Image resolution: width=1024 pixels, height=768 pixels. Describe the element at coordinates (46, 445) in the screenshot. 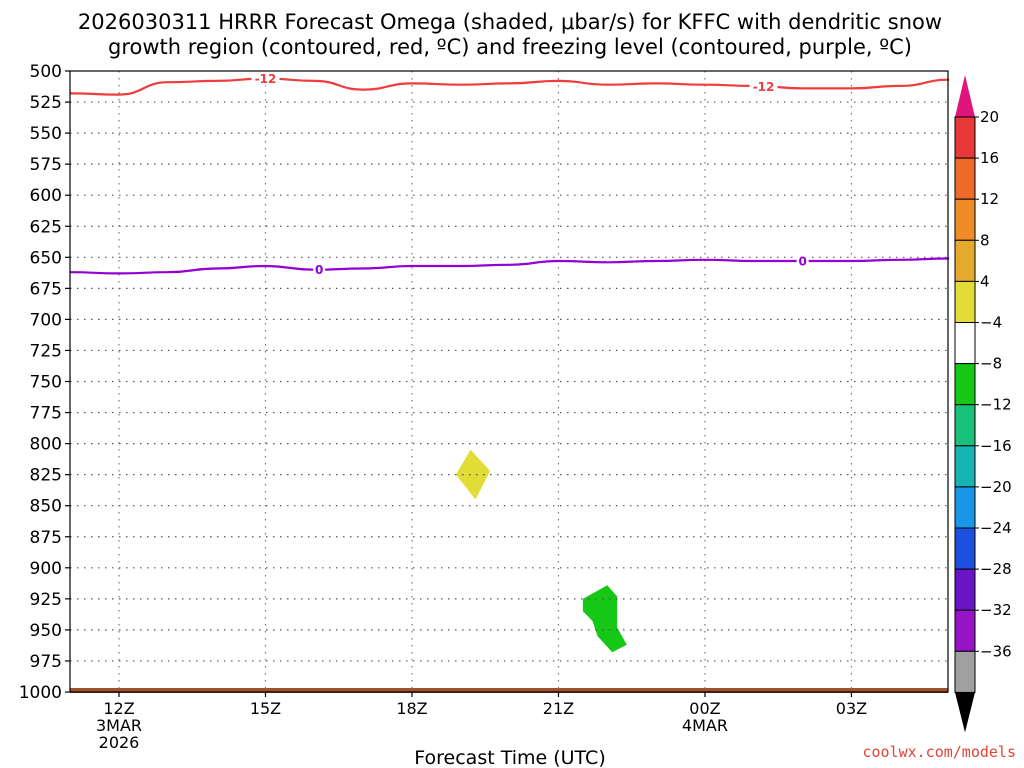

I see `y-tick-label-800: 800` at that location.